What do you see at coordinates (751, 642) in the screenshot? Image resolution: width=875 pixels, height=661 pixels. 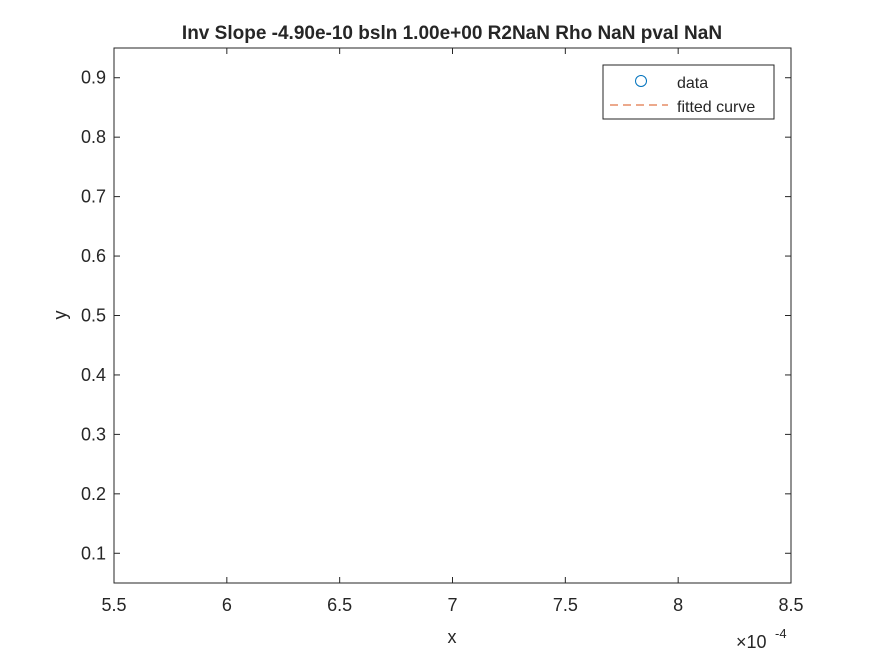 I see `x-exponent-base: ×10` at bounding box center [751, 642].